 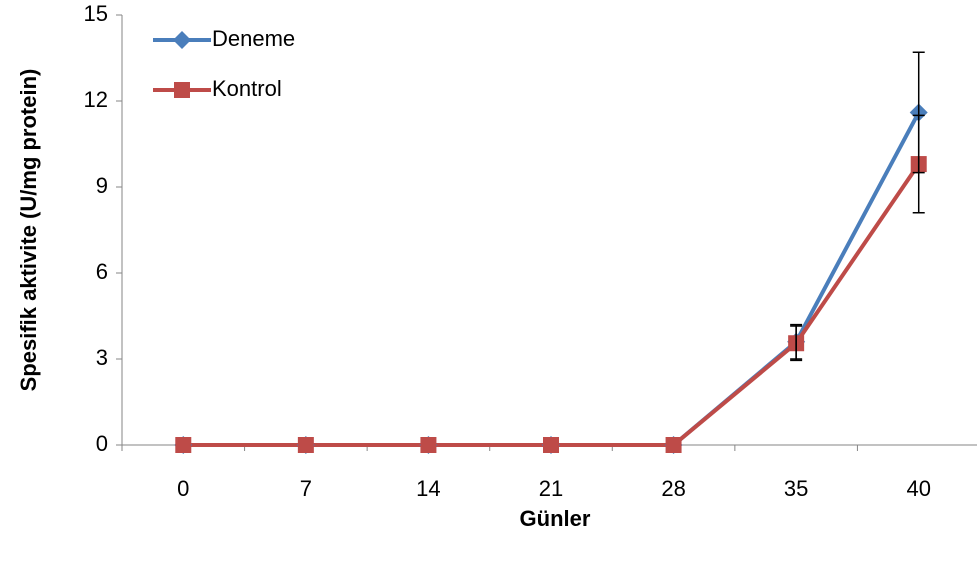 What do you see at coordinates (796, 488) in the screenshot?
I see `x-tick-label: 35` at bounding box center [796, 488].